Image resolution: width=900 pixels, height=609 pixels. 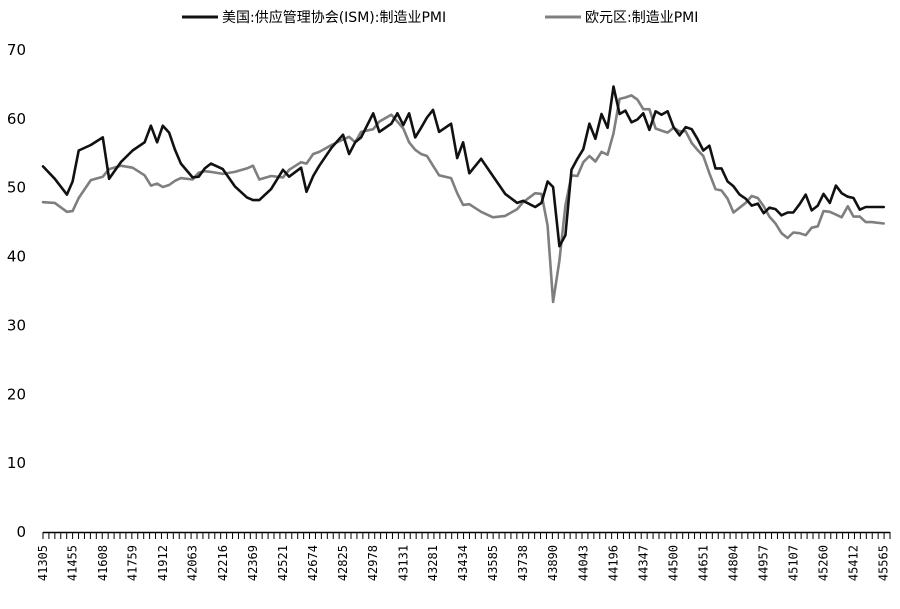 I want to click on x-tick-label-45107: 45107, so click(x=793, y=563).